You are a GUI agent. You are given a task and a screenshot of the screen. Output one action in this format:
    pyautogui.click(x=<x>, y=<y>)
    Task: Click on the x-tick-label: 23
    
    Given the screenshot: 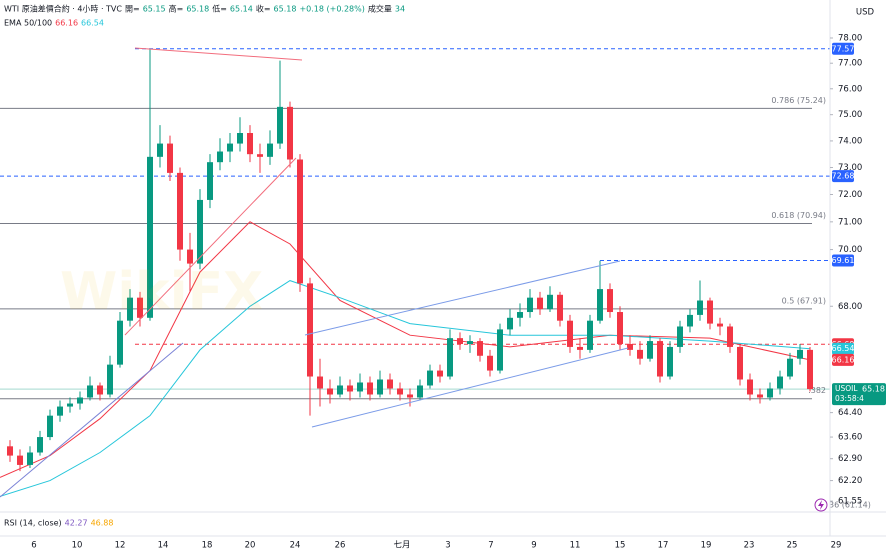 What is the action you would take?
    pyautogui.click(x=749, y=546)
    